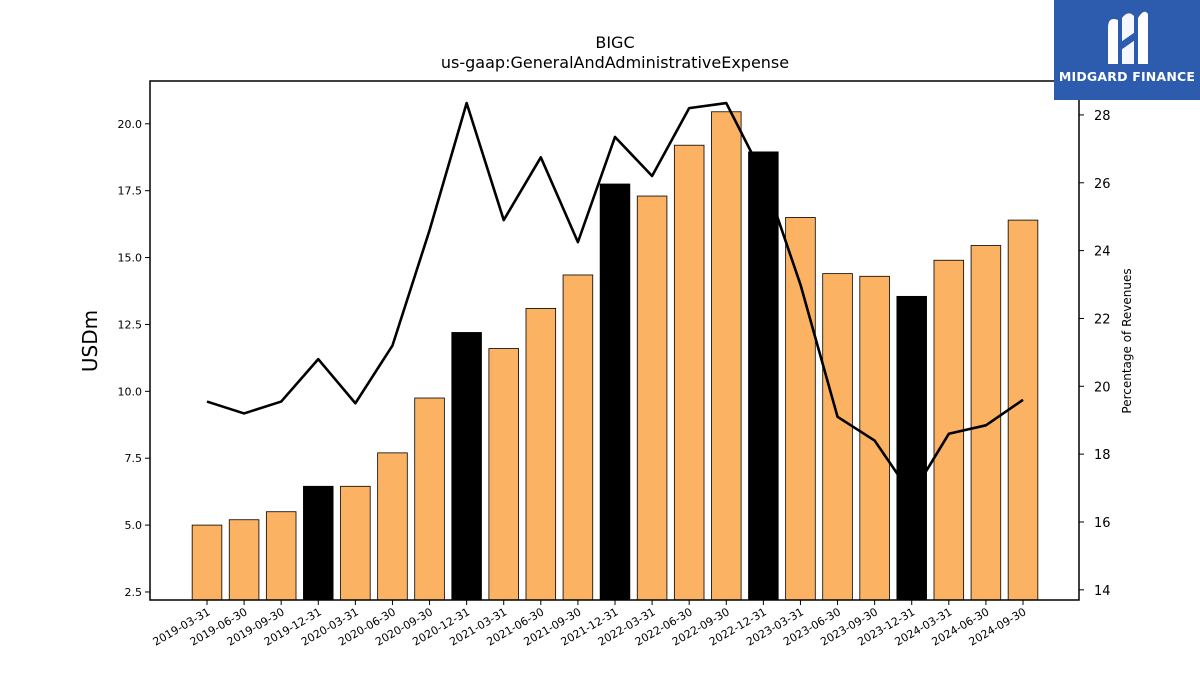  I want to click on y2-axis-label: Percentage of Revenues, so click(1127, 340).